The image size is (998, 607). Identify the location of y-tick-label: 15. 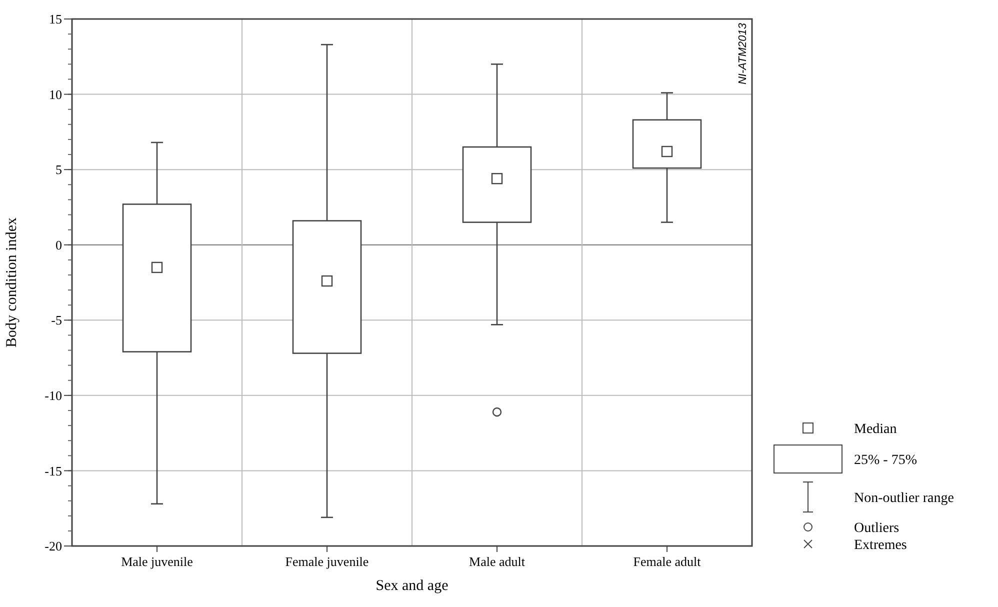
(55, 19).